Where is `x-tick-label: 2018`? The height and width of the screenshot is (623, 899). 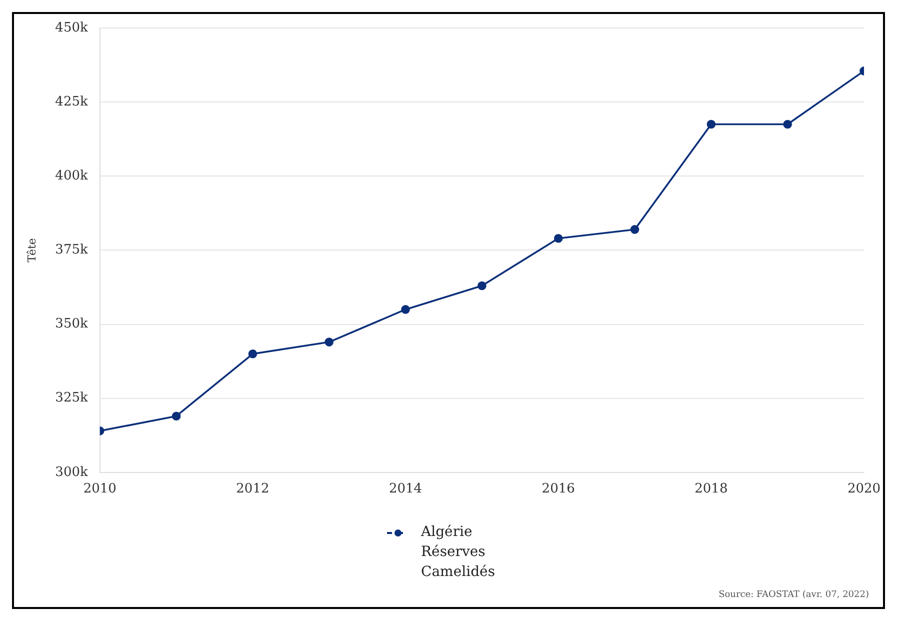
x-tick-label: 2018 is located at coordinates (711, 489).